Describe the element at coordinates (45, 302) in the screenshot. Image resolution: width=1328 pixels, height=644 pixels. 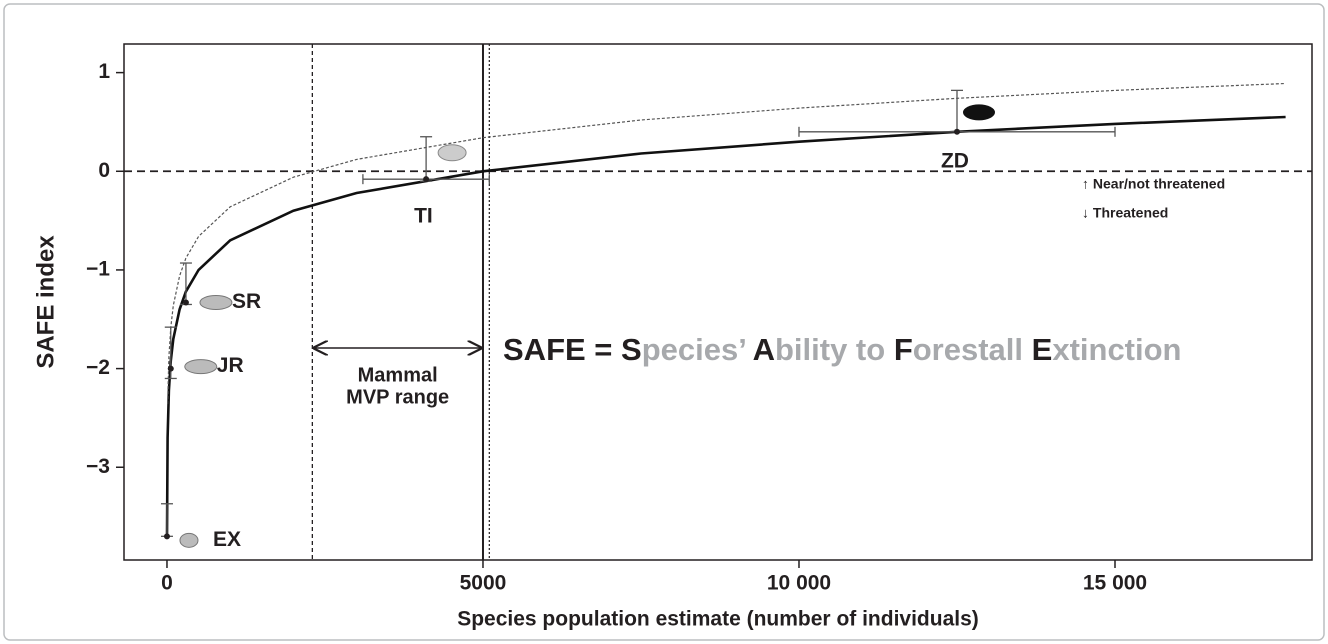
I see `y-axis-label: SAFE index` at that location.